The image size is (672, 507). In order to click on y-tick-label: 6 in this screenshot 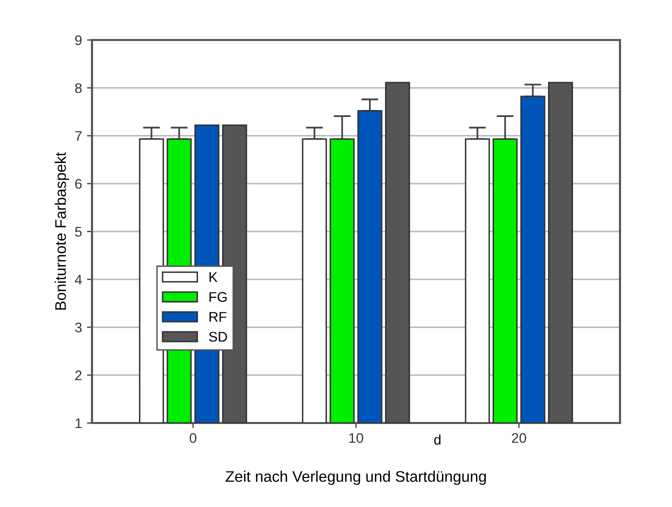, I will do `click(78, 183)`.